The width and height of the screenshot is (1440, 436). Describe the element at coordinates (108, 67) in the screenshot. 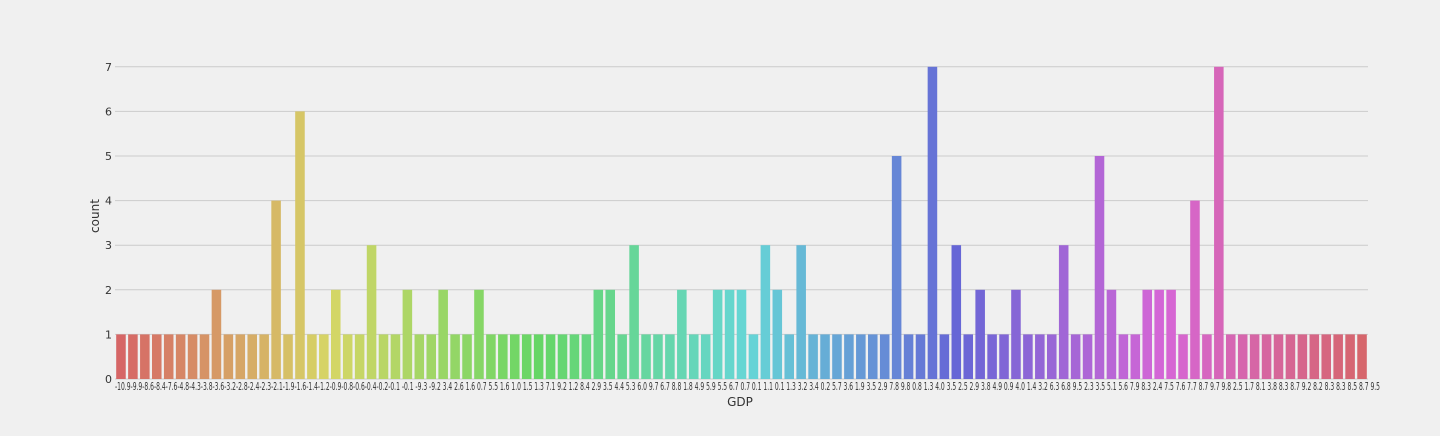

I see `y-tick-label: 7` at that location.